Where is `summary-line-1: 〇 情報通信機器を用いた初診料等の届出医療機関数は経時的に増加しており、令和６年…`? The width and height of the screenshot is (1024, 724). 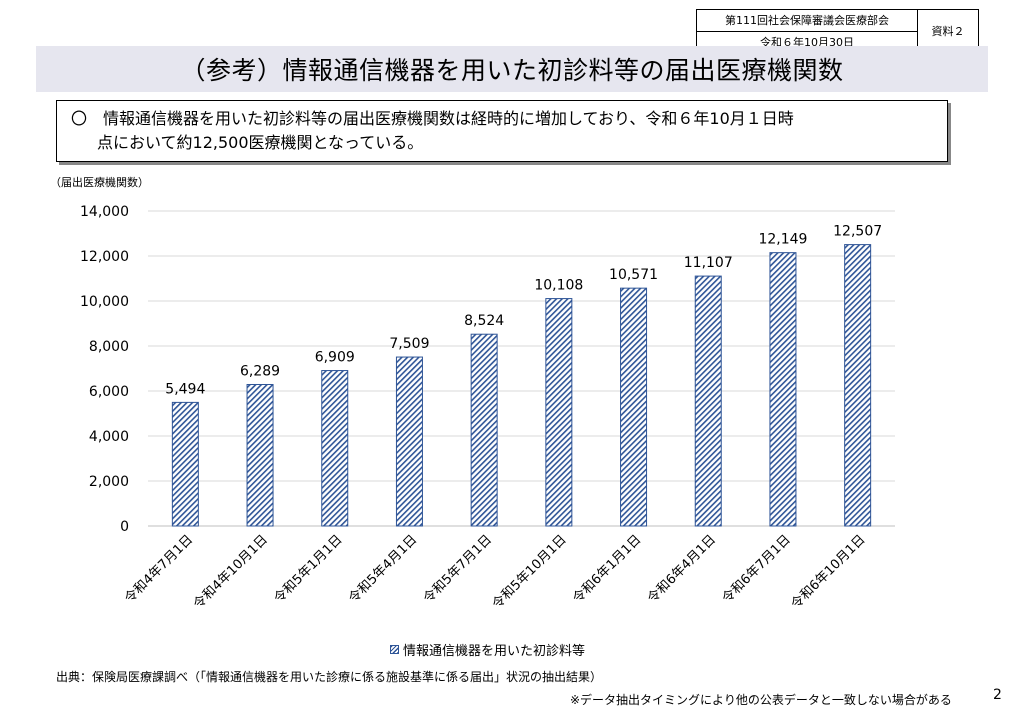
summary-line-1: 〇 情報通信機器を用いた初診料等の届出医療機関数は経時的に増加しており、令和６年… is located at coordinates (432, 118).